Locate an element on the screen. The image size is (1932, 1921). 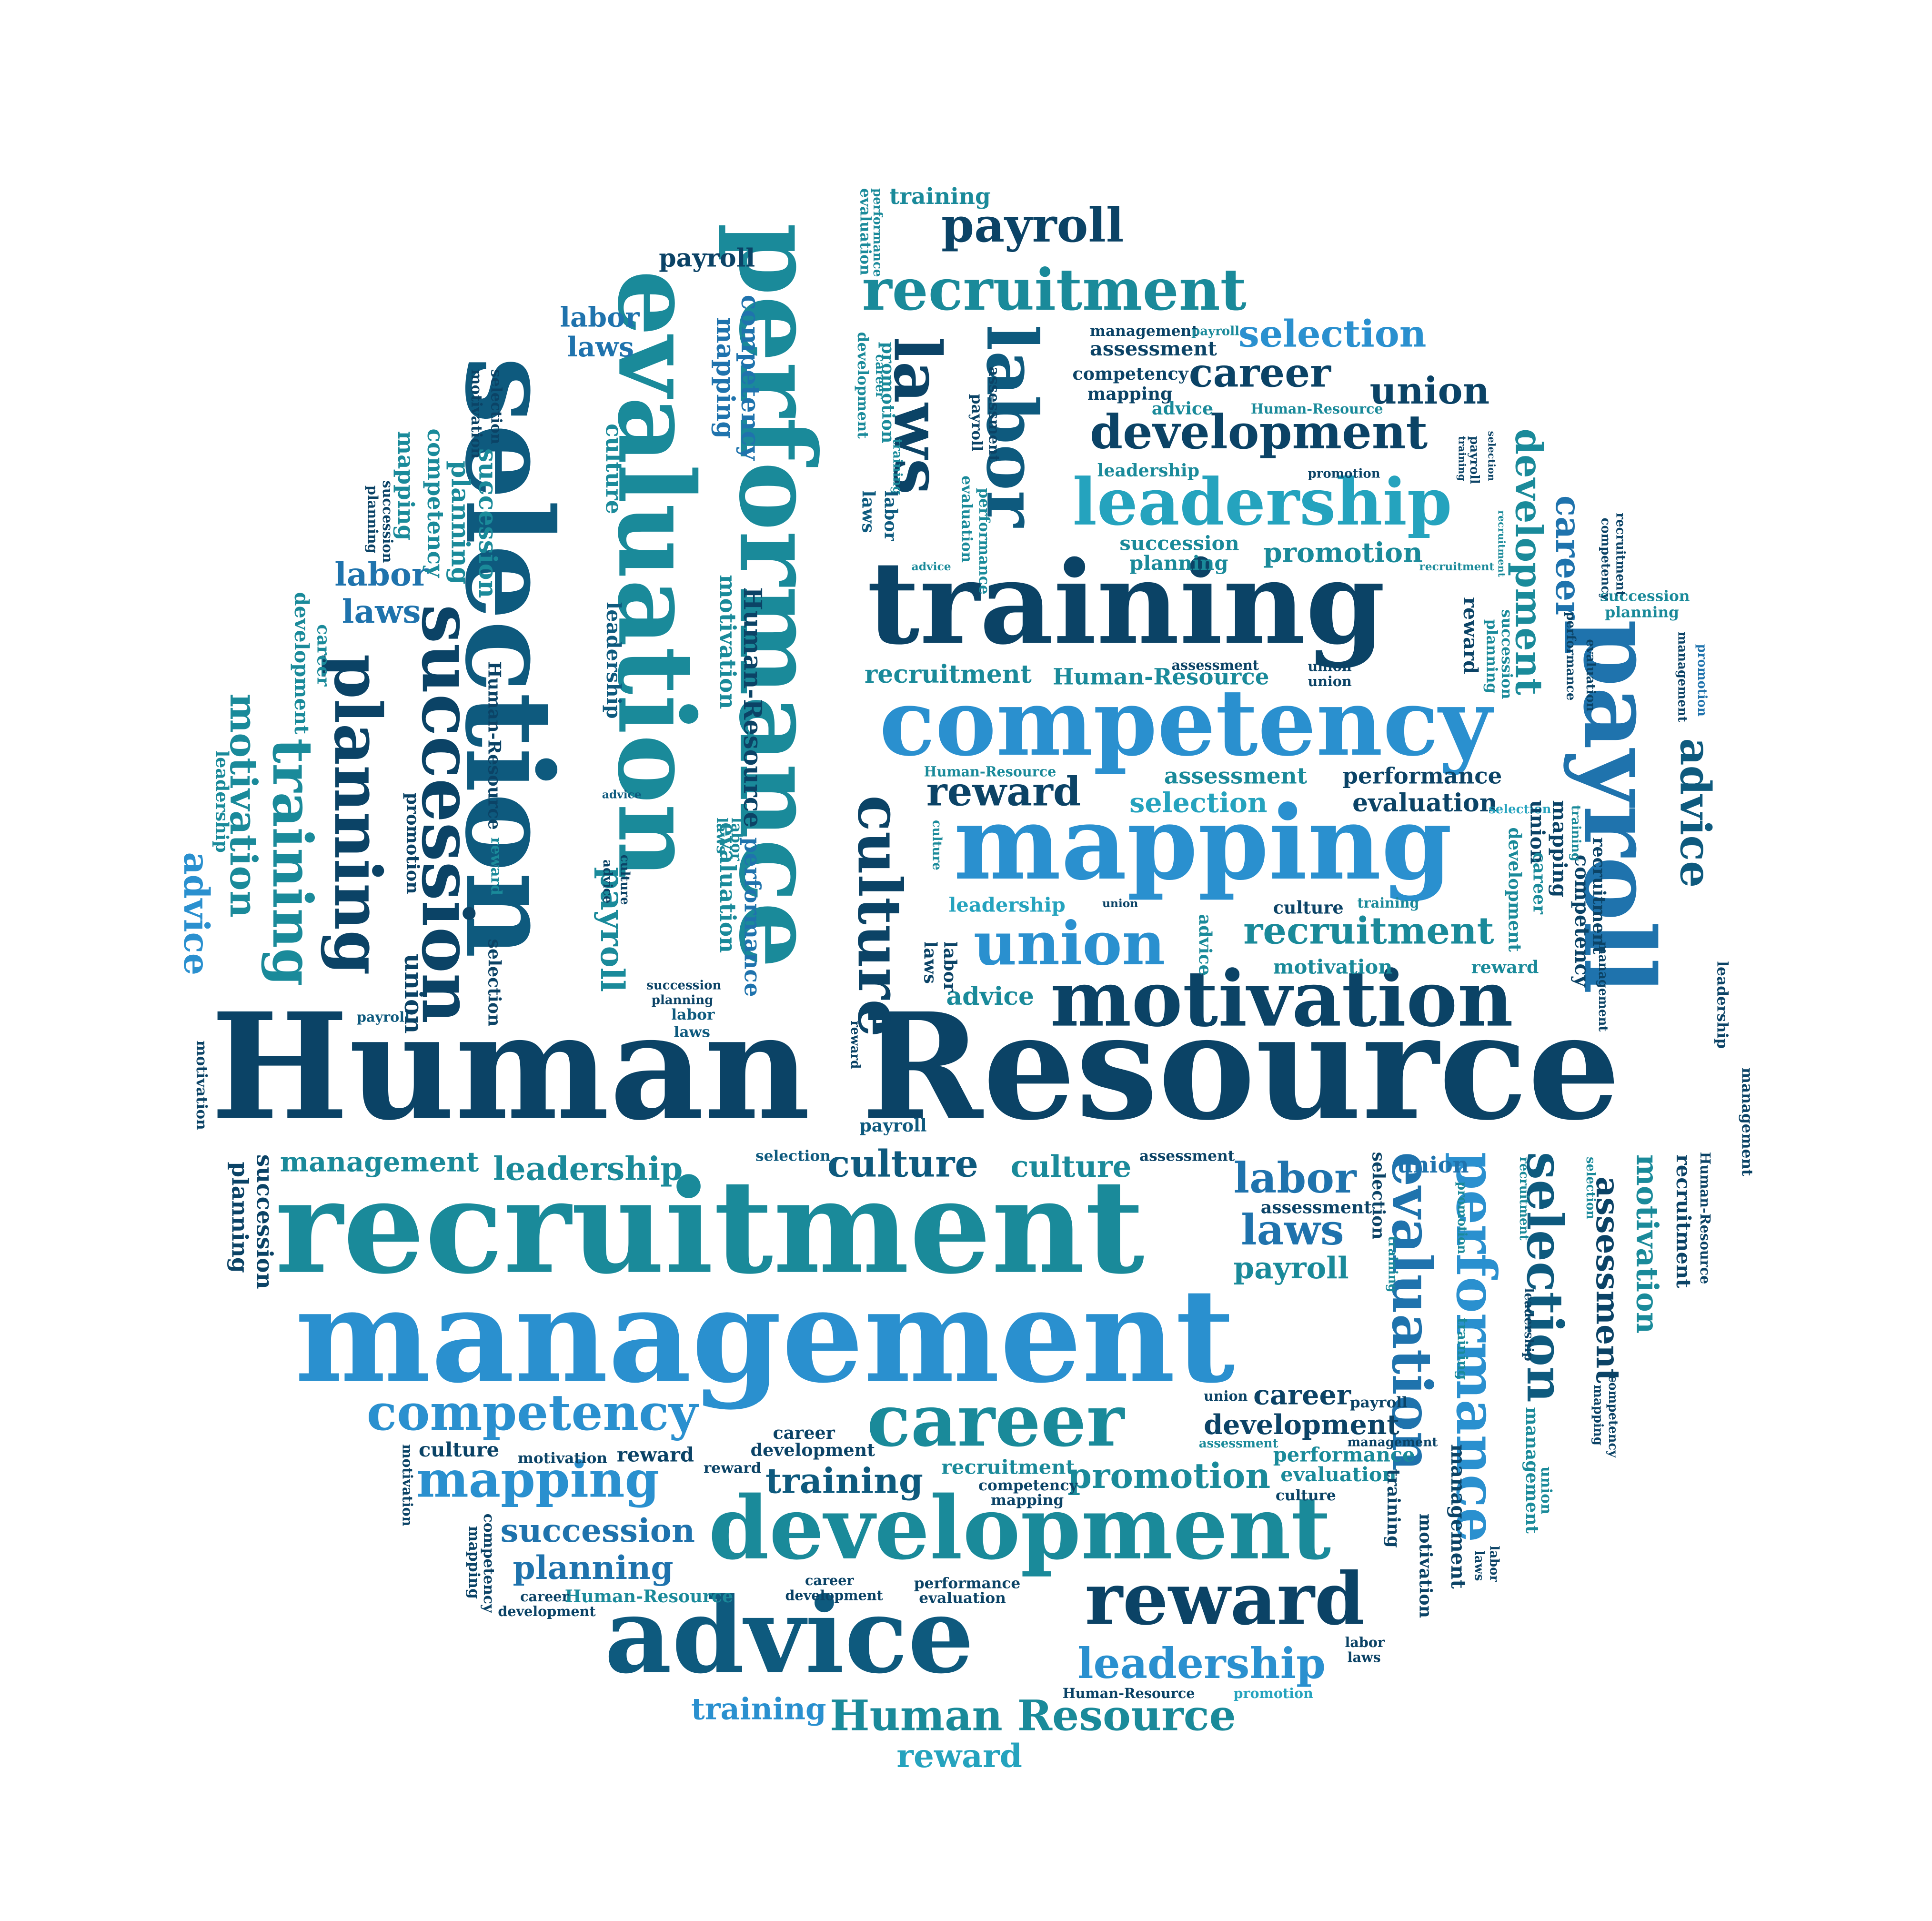
word-selection-top: selection is located at coordinates (1333, 334).